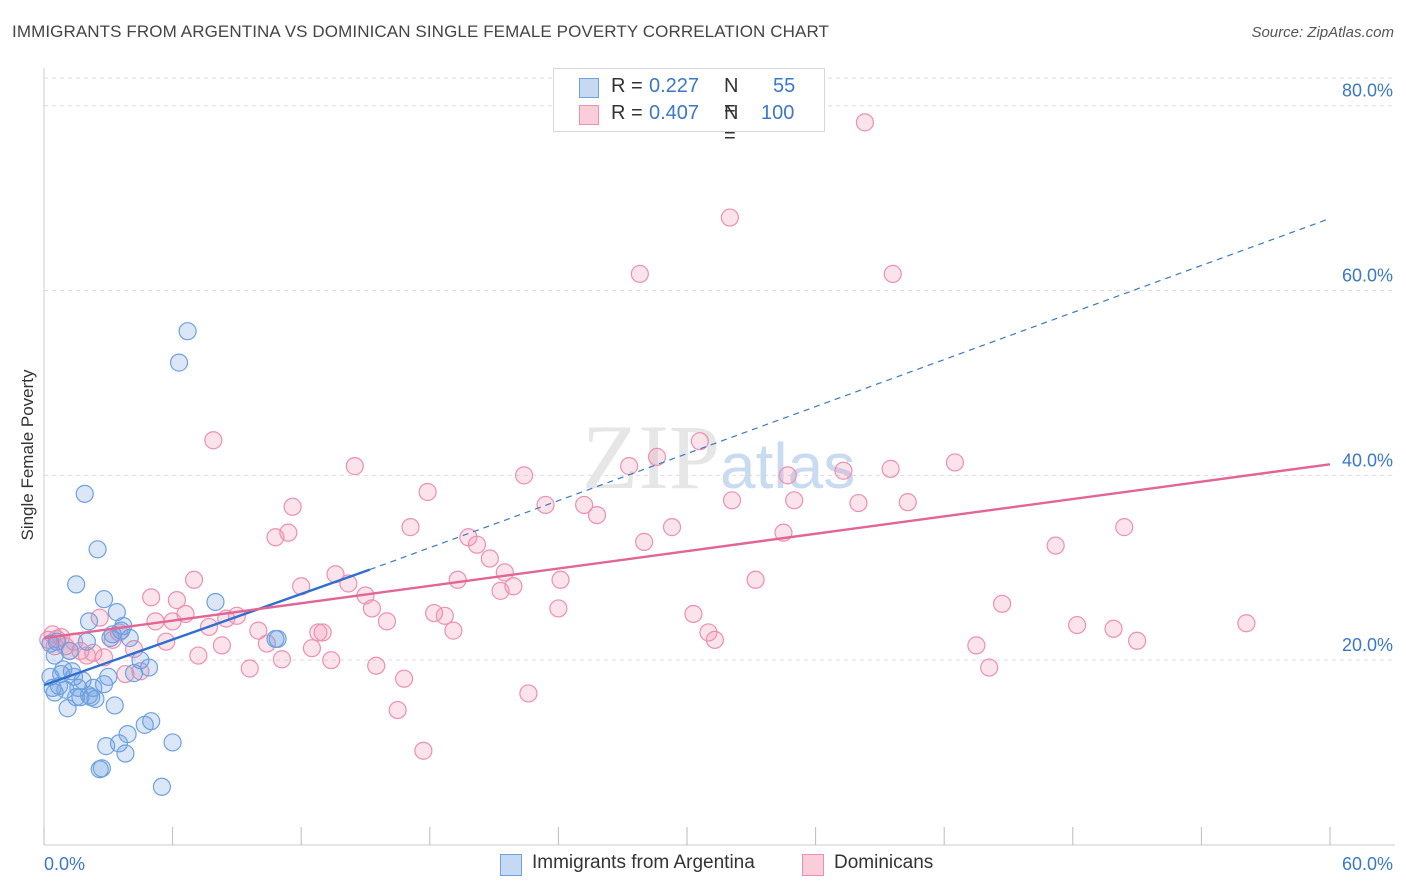 Image resolution: width=1406 pixels, height=892 pixels. What do you see at coordinates (784, 86) in the screenshot?
I see `legend-n-value: 55` at bounding box center [784, 86].